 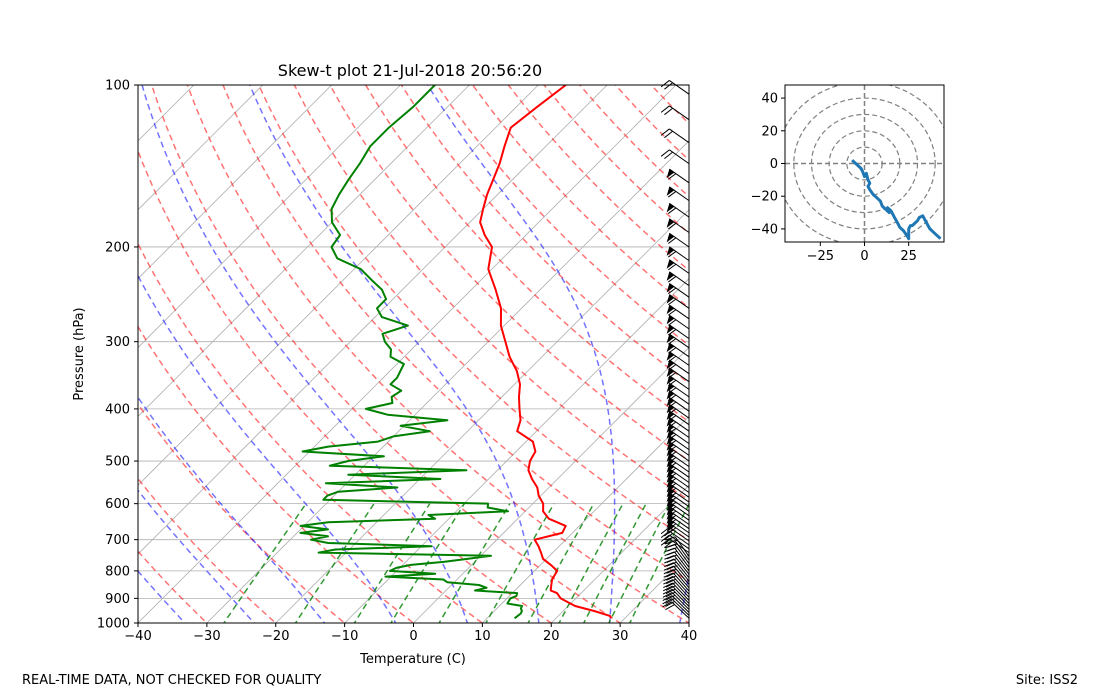 I want to click on mixing-ratio-lines, so click(x=455, y=563).